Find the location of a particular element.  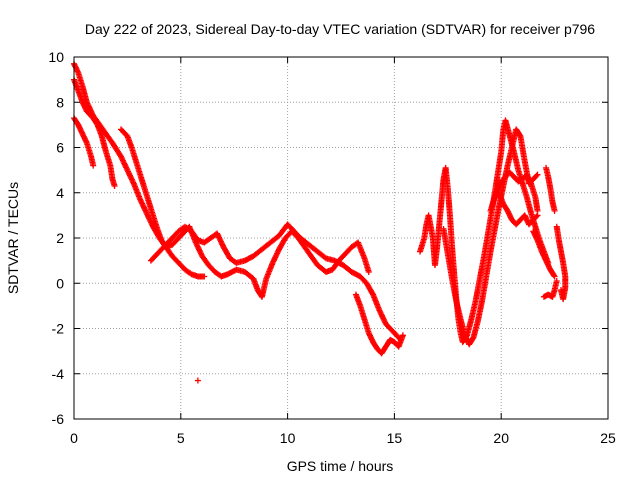

y-tick-label: 10 is located at coordinates (56, 57).